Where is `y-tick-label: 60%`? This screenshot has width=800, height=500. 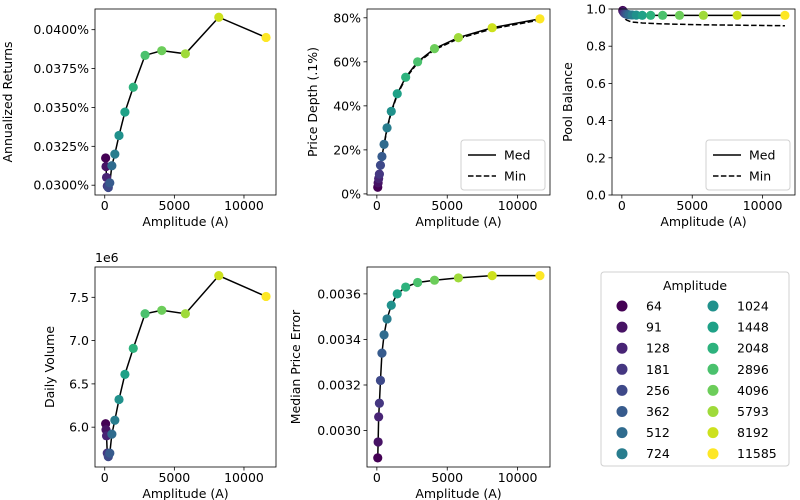 y-tick-label: 60% is located at coordinates (347, 61).